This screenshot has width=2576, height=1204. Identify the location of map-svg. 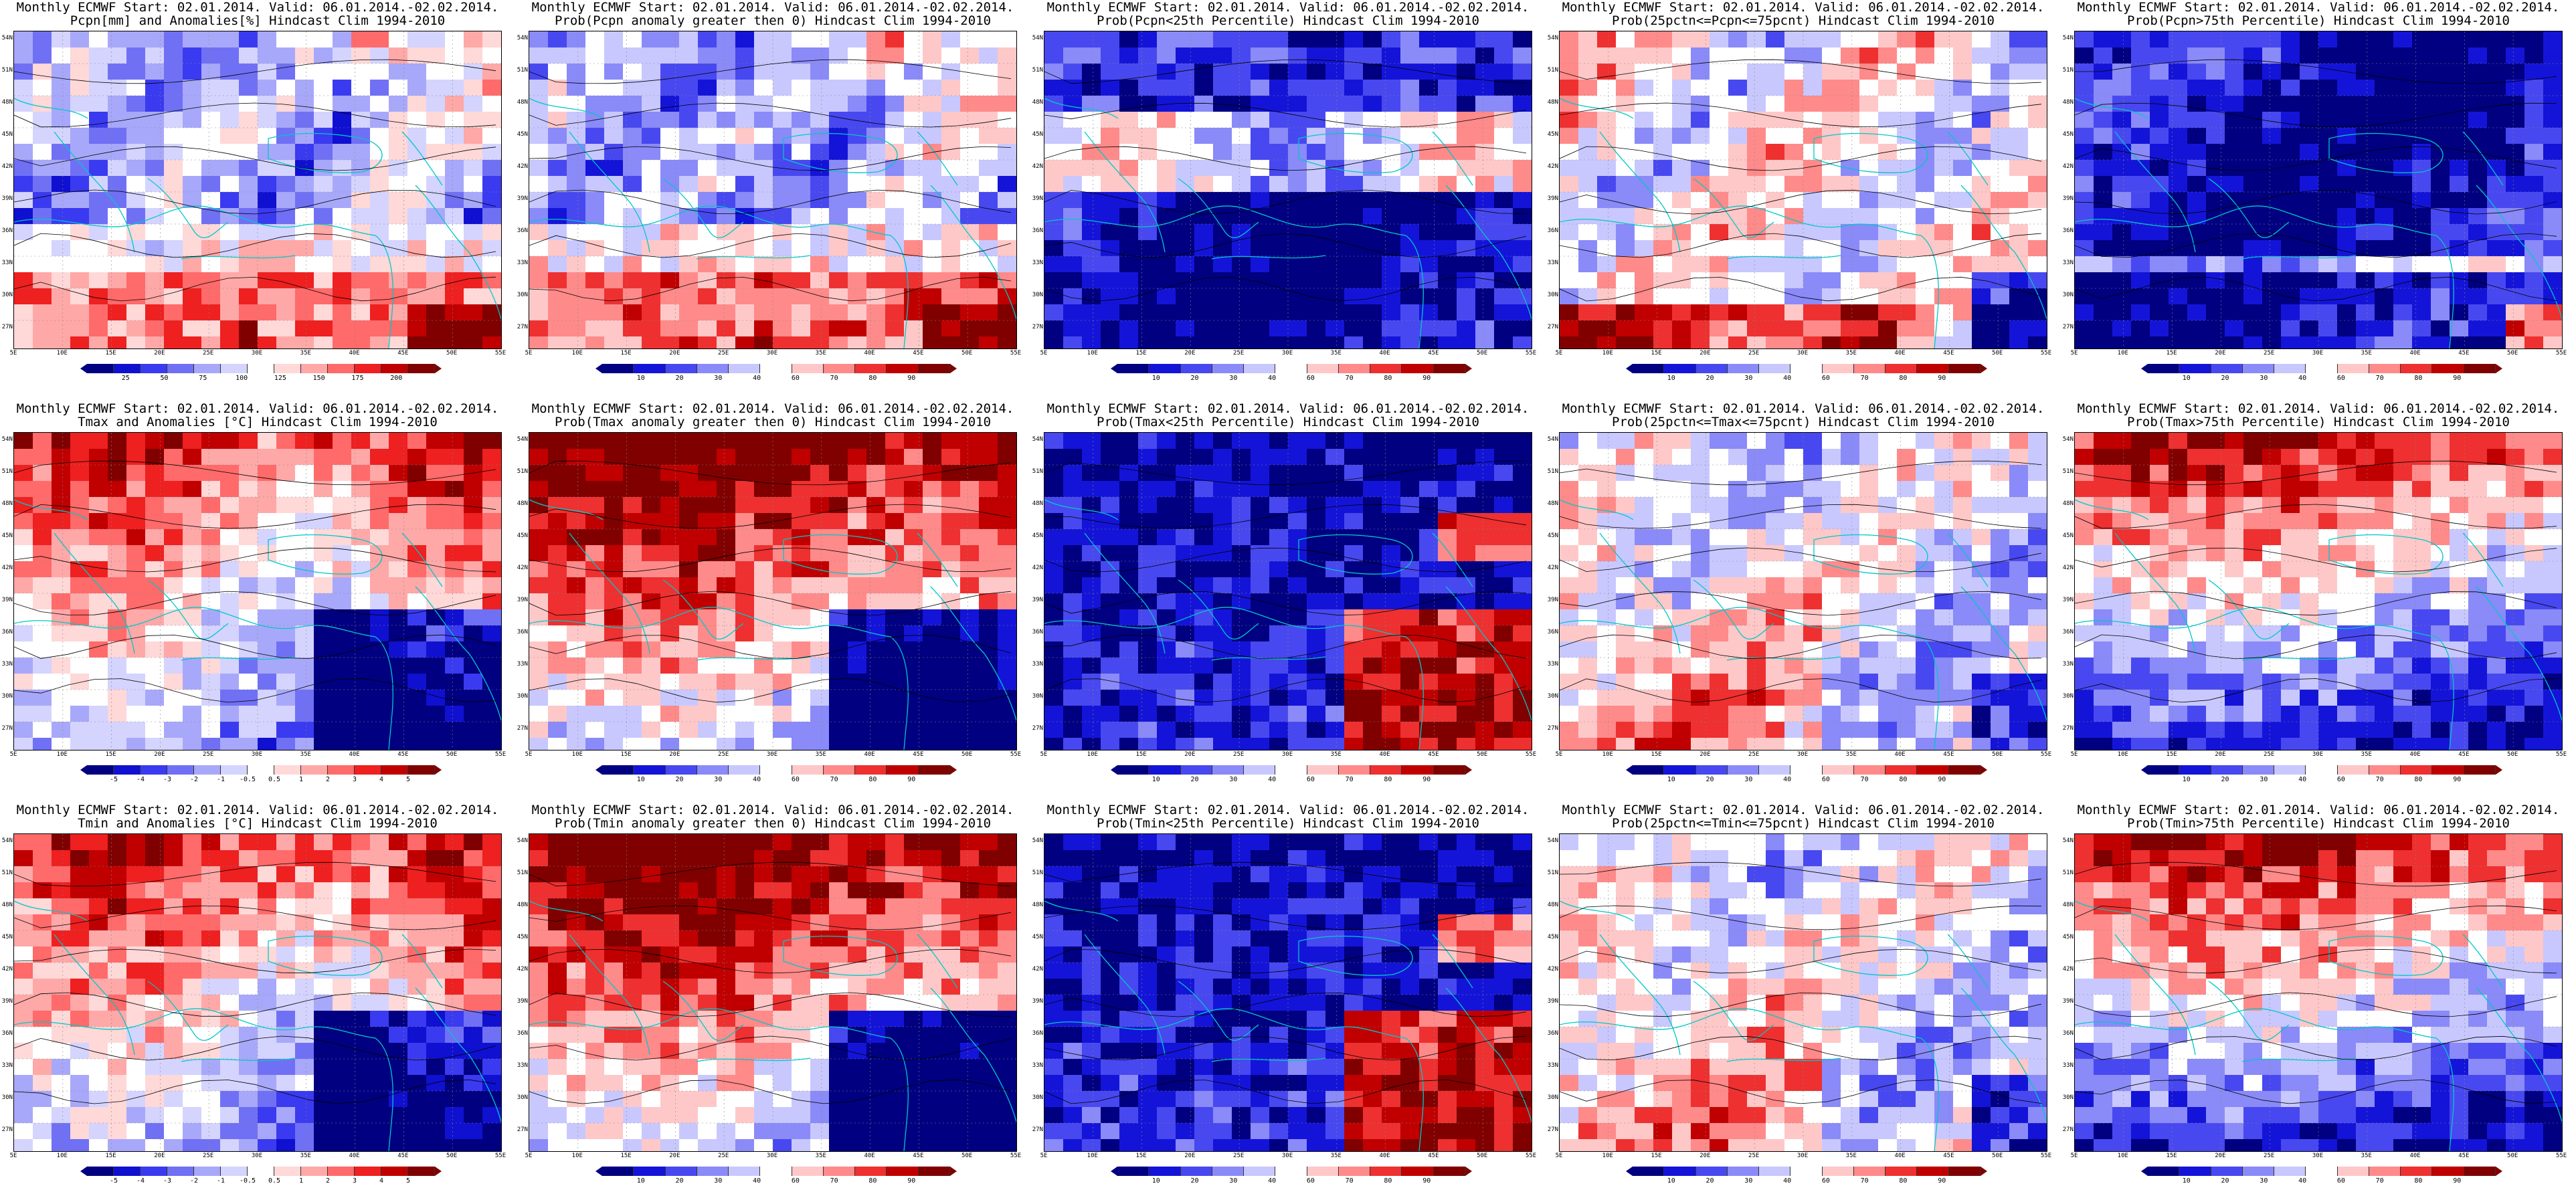
(773, 189).